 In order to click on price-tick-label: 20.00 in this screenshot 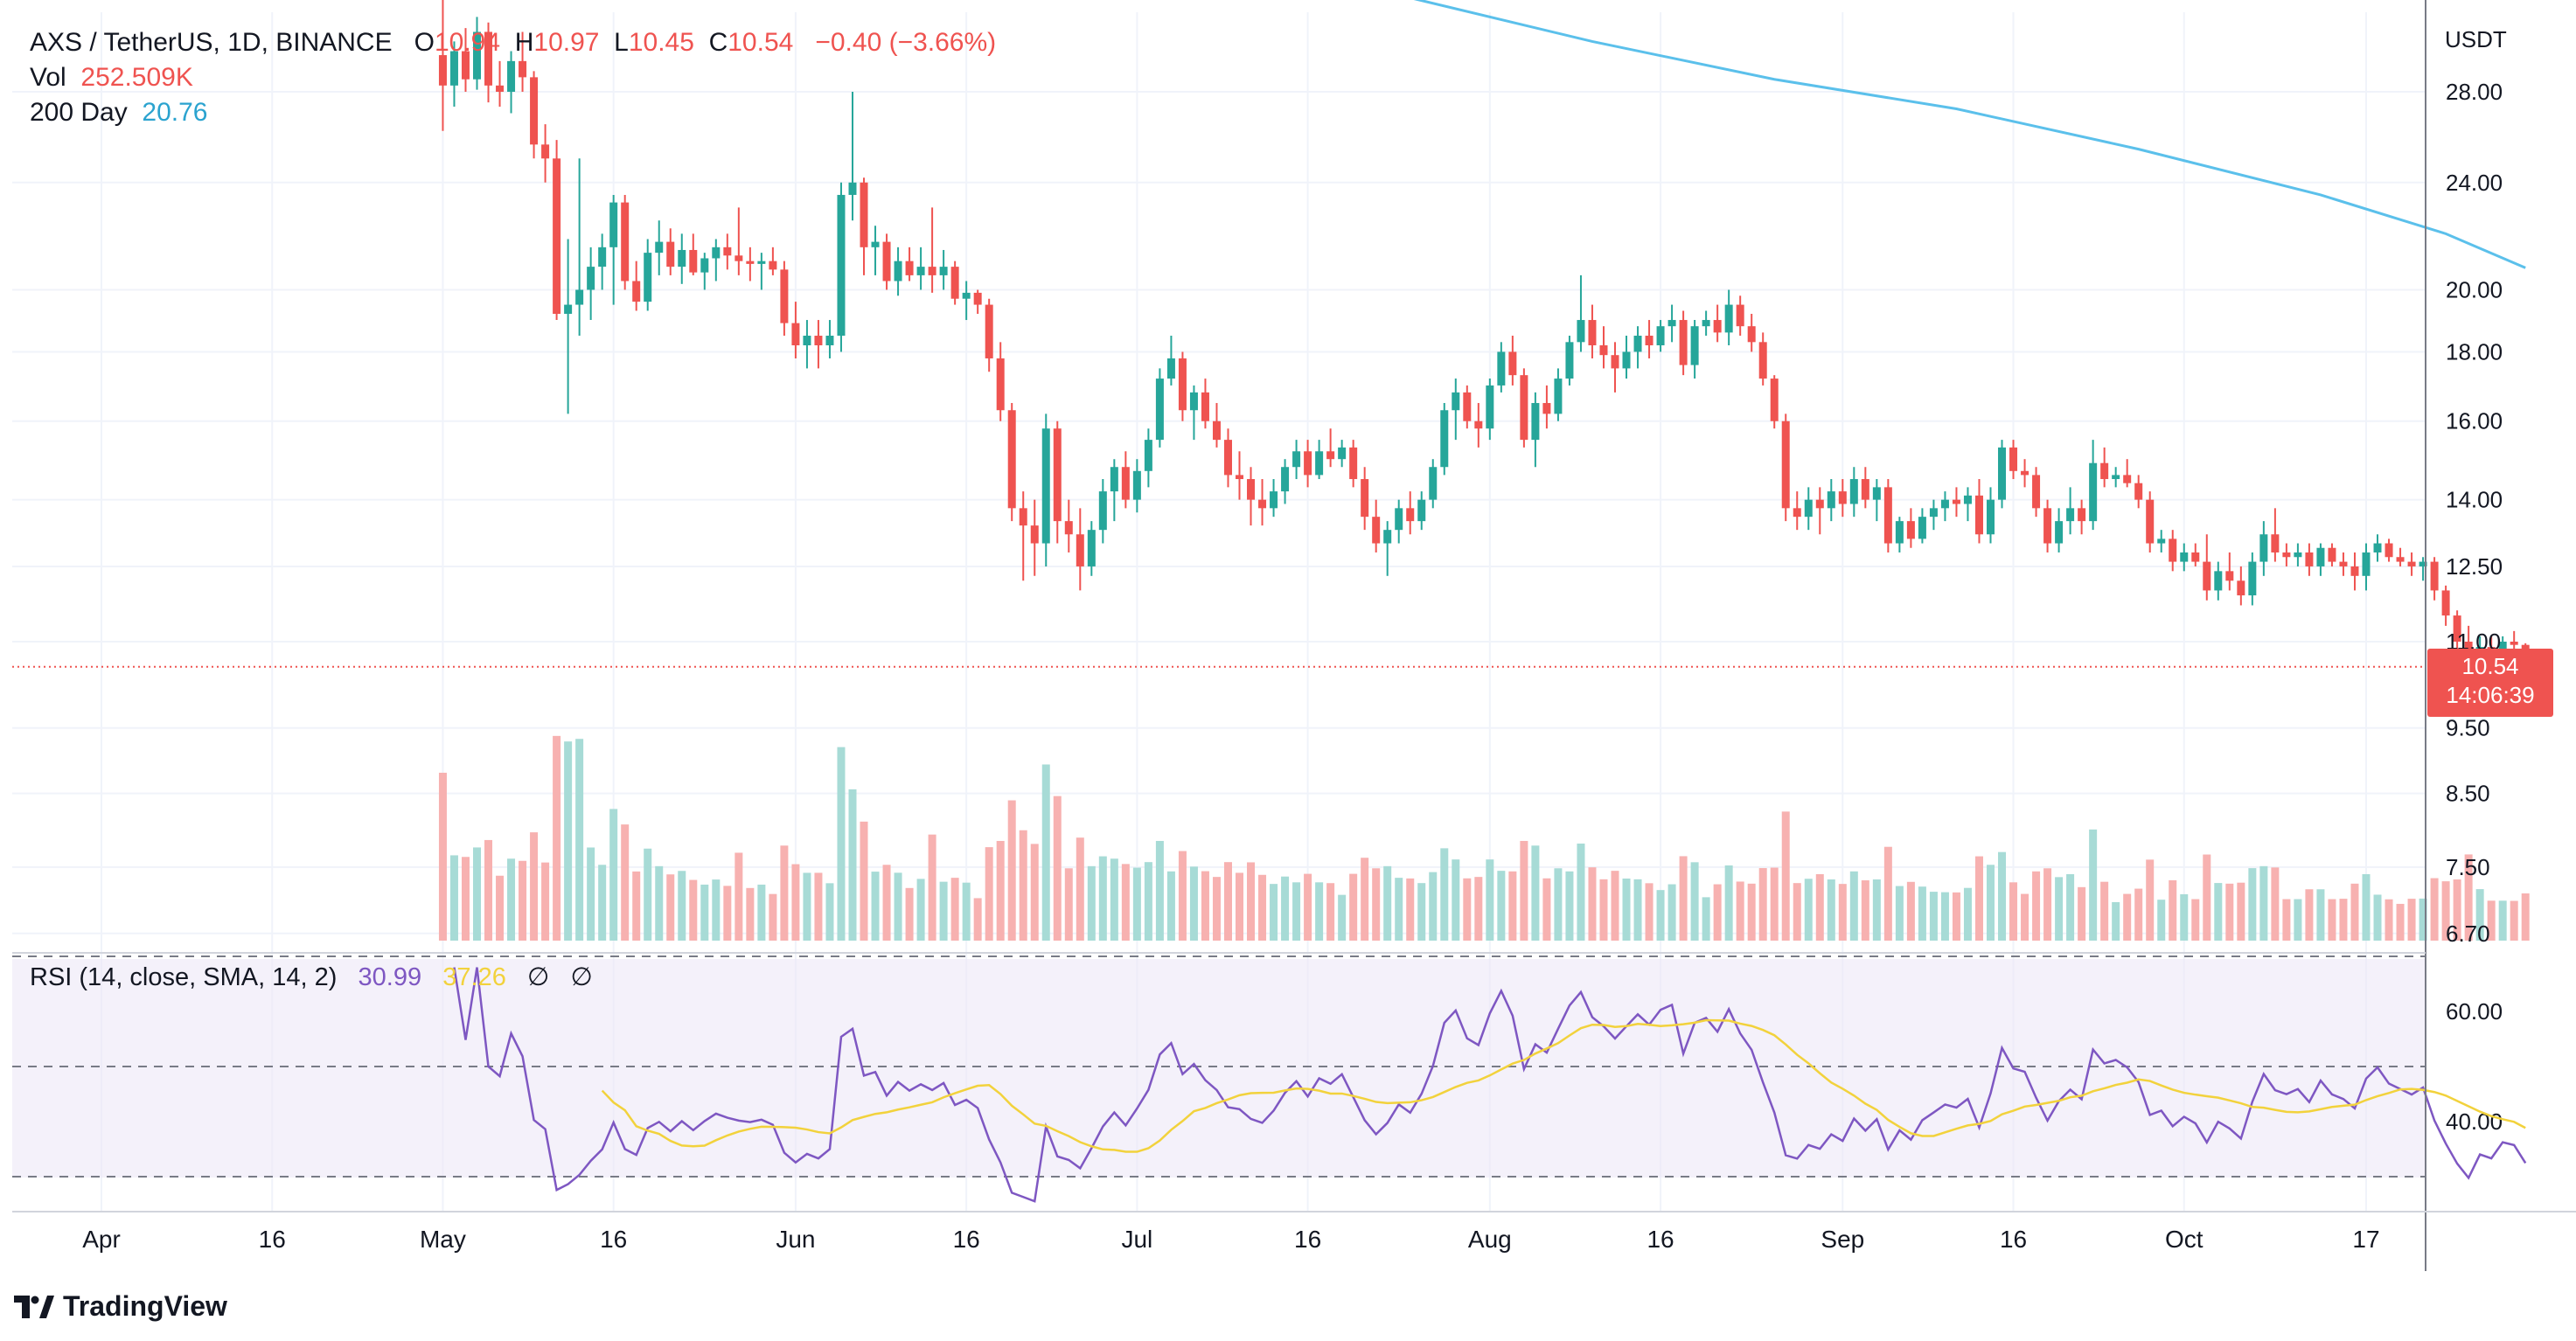, I will do `click(2474, 290)`.